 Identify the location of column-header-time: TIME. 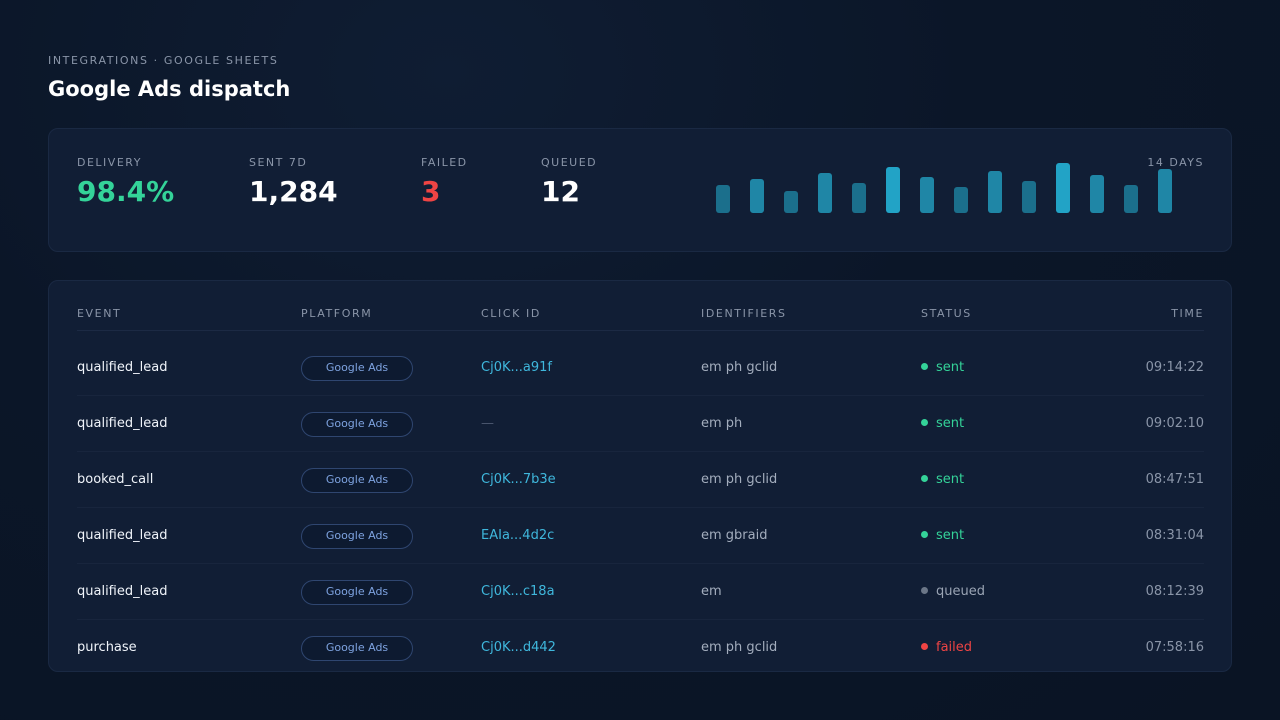
(1187, 313).